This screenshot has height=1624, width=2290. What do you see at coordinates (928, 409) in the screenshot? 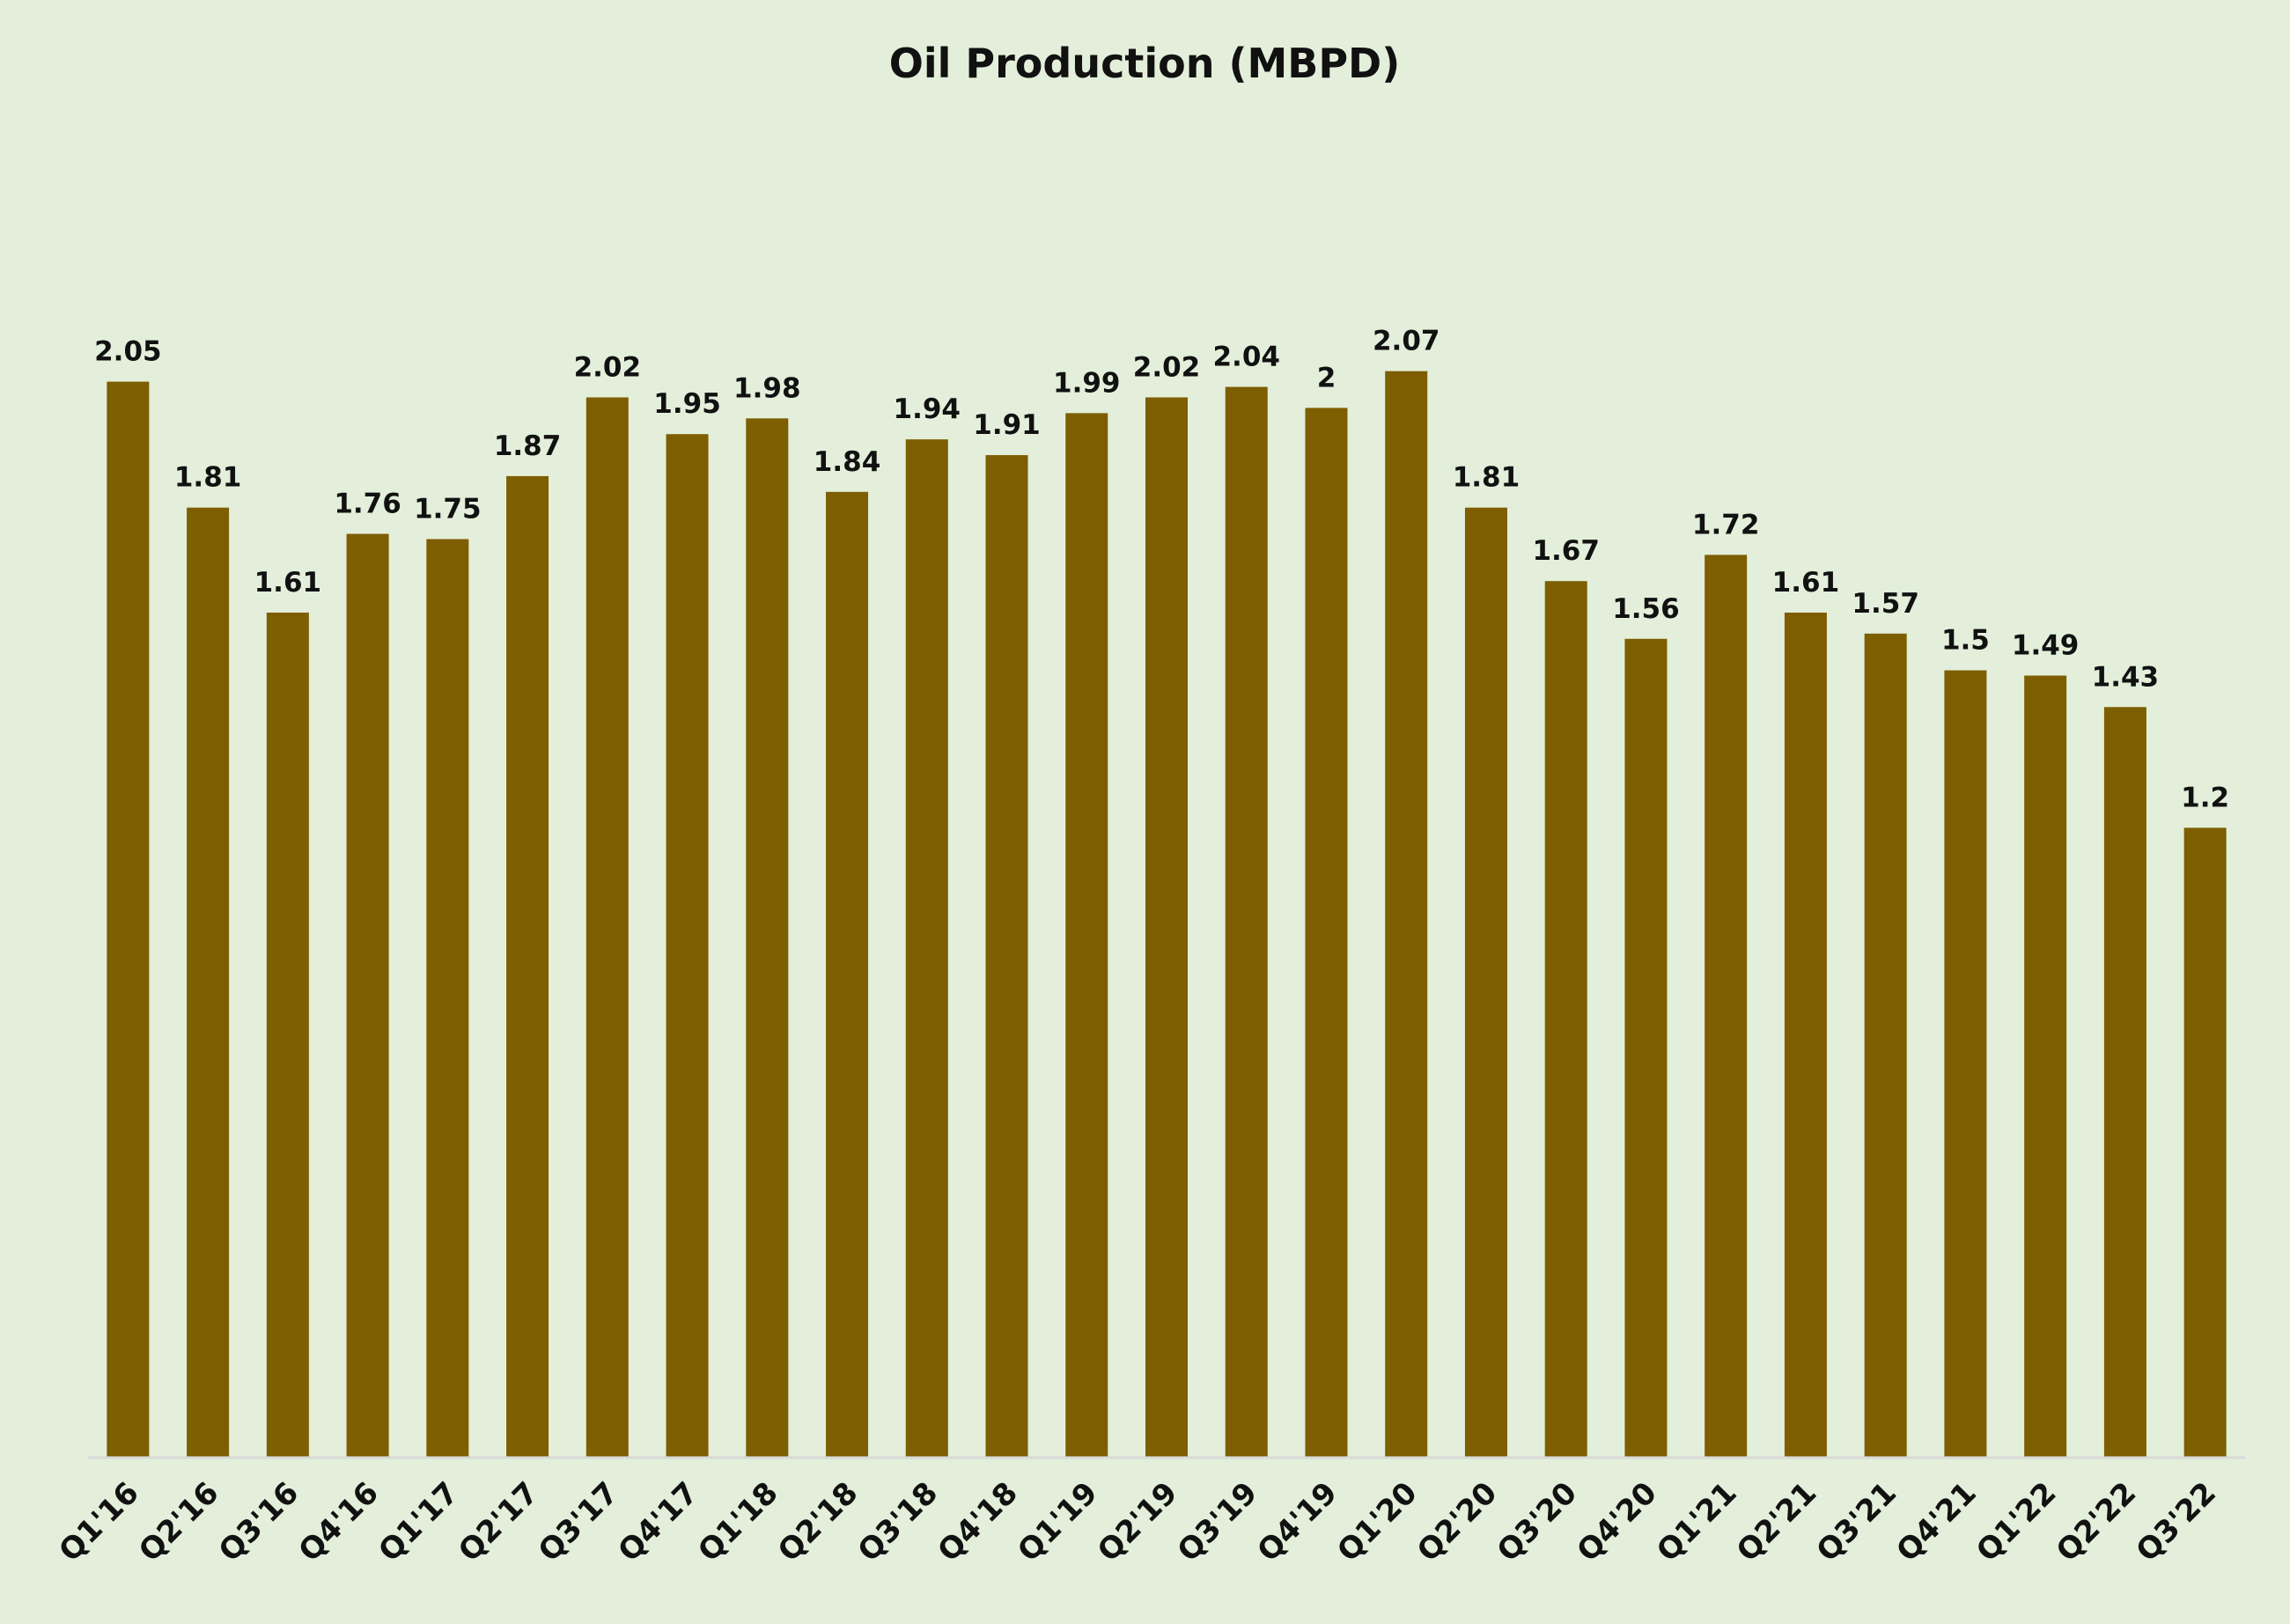
I see `data-label-10: 1.94` at bounding box center [928, 409].